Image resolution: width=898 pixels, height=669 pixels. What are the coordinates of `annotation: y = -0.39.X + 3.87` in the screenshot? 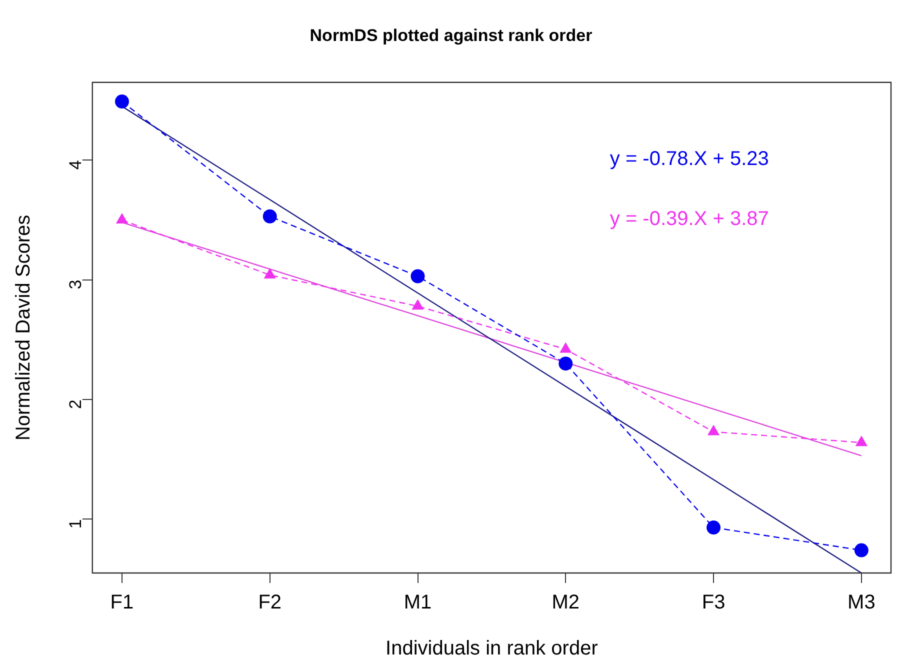 It's located at (689, 219).